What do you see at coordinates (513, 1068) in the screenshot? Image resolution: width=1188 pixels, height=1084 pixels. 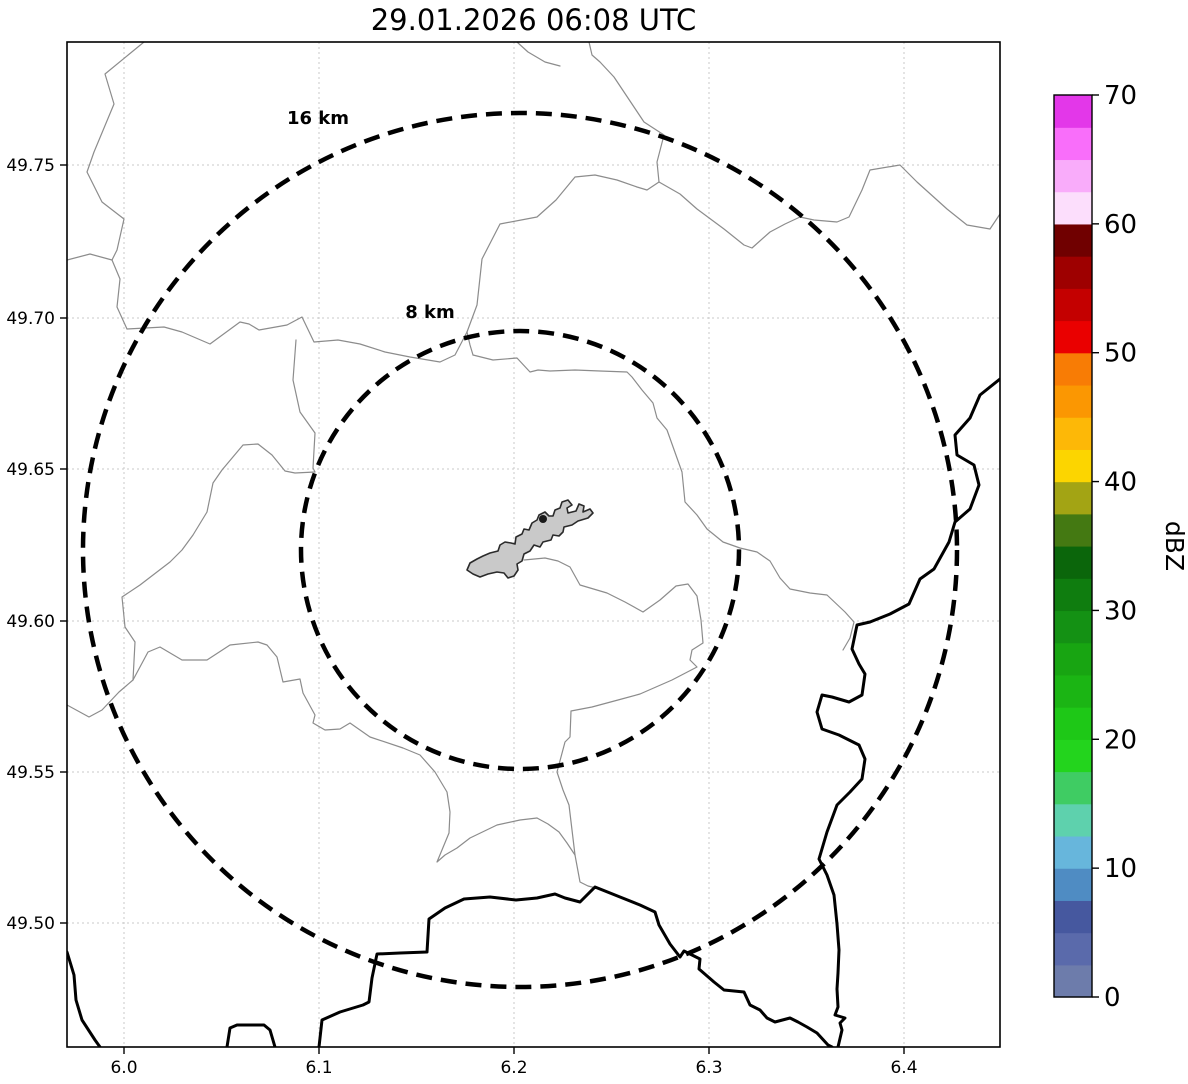 I see `x-tick-label: 6.2` at bounding box center [513, 1068].